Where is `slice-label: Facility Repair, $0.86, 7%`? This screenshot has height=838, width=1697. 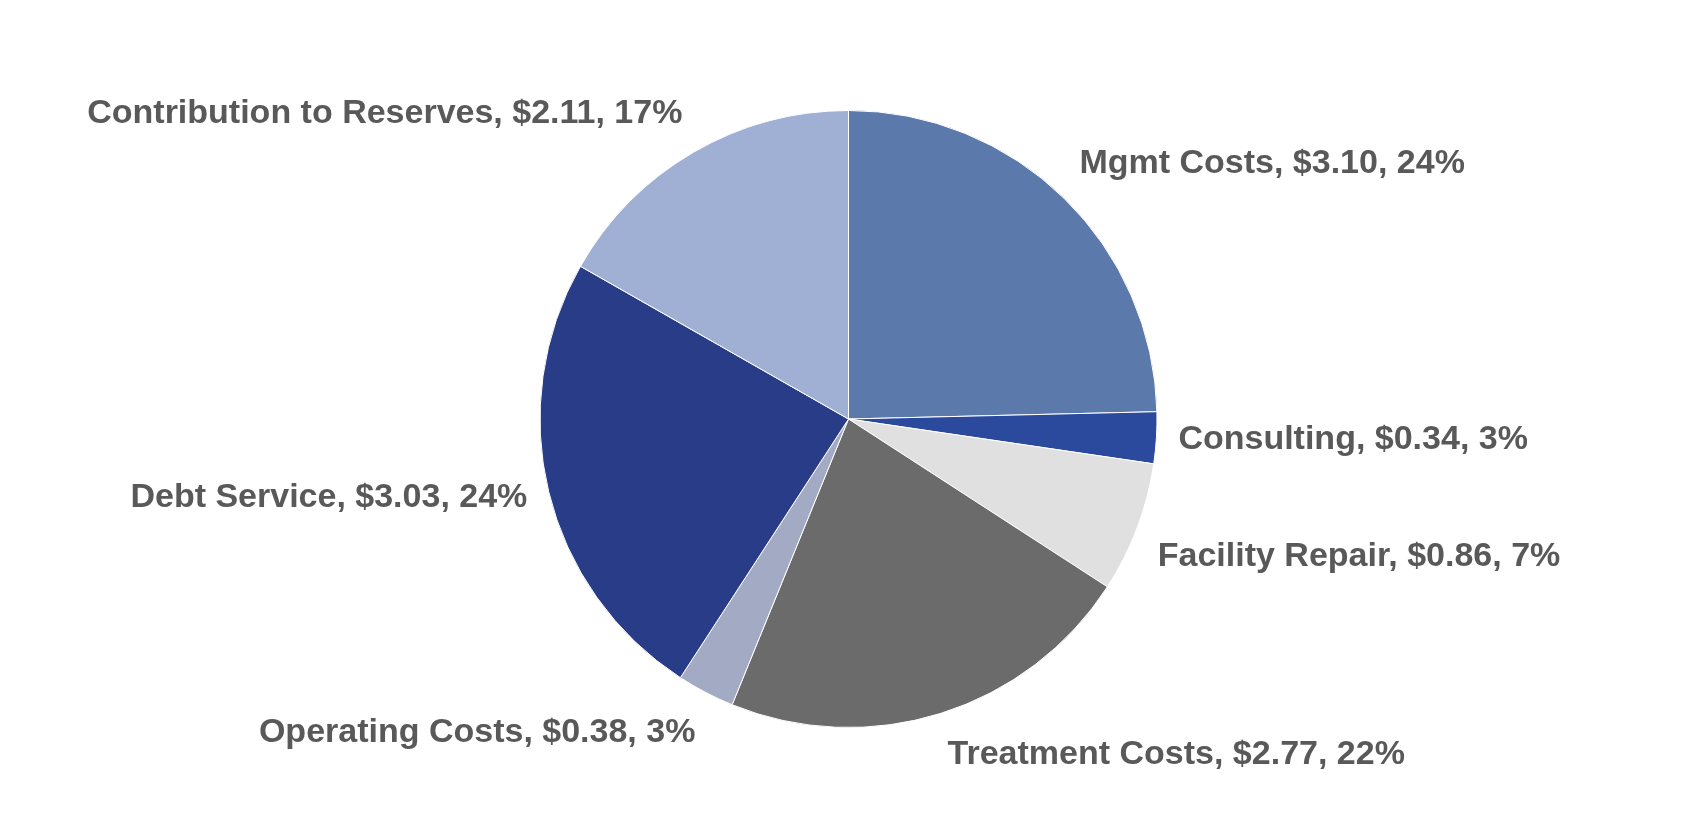 slice-label: Facility Repair, $0.86, 7% is located at coordinates (1359, 553).